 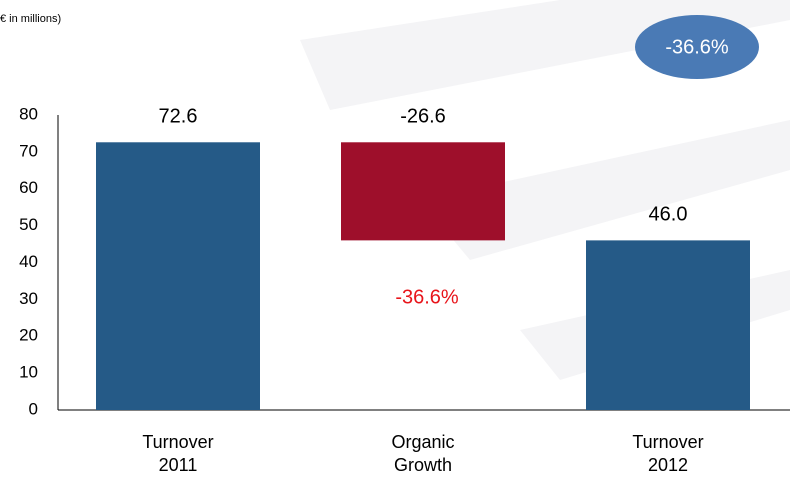 I want to click on value-label: 46.0, so click(x=668, y=215).